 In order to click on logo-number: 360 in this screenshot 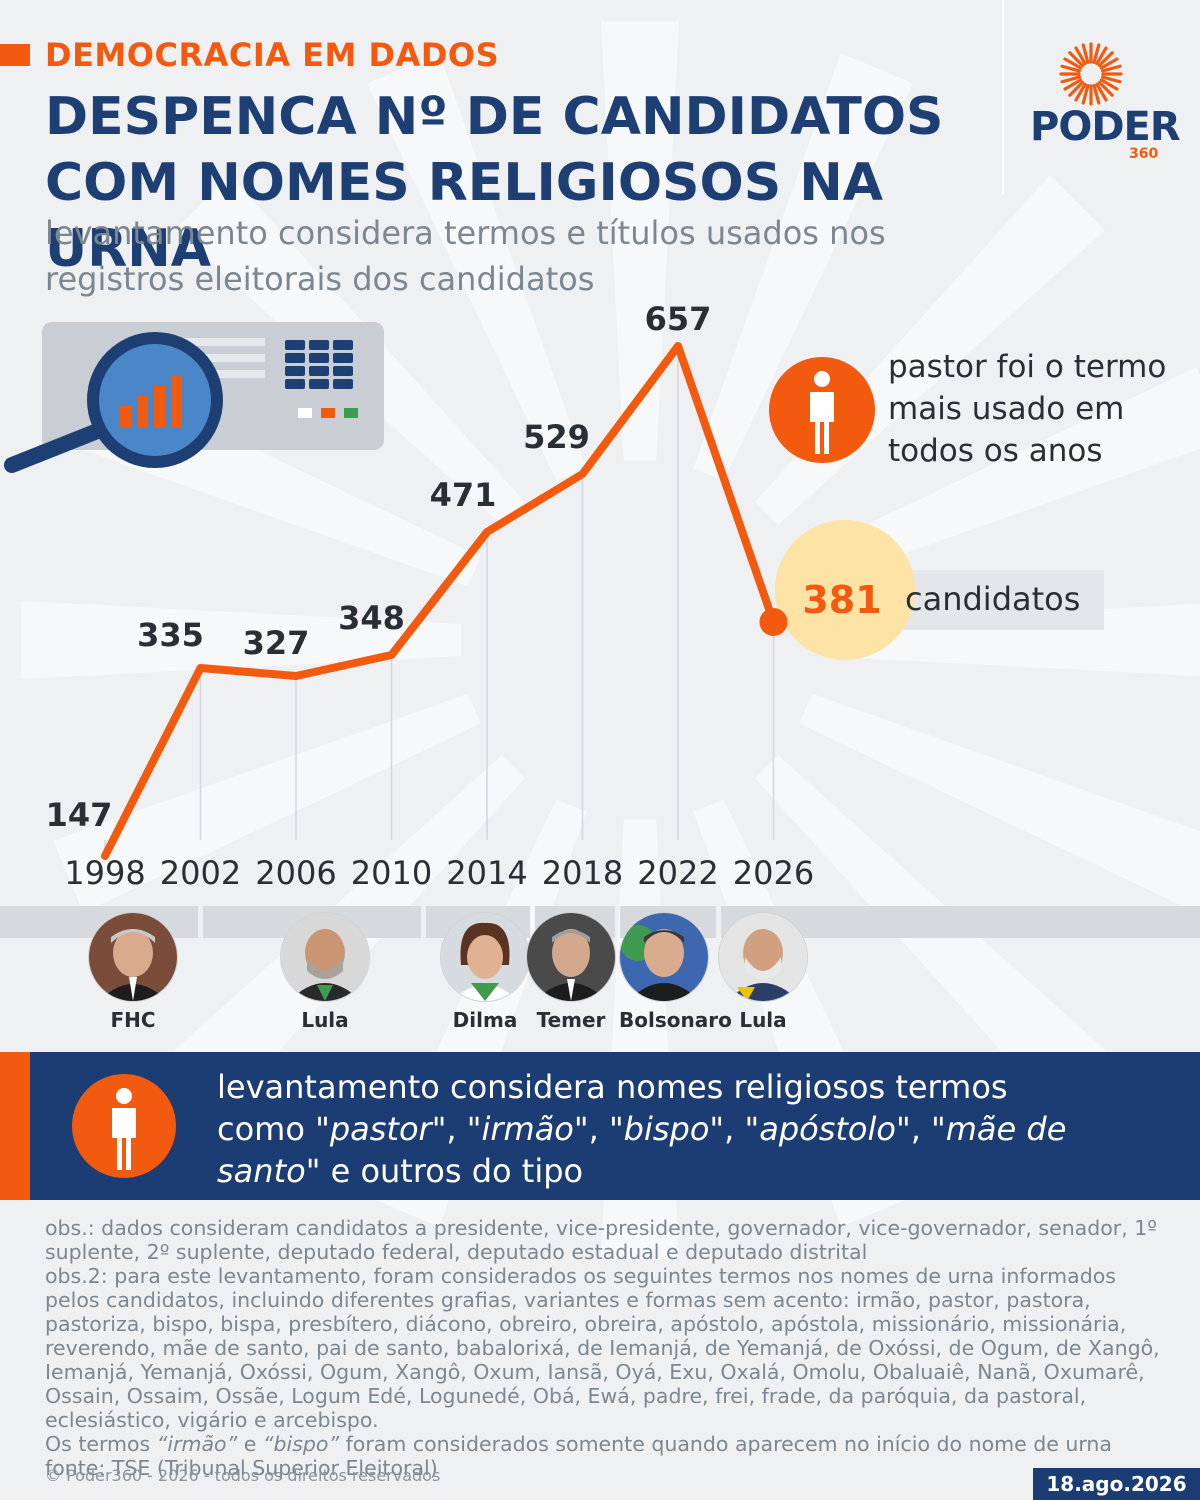, I will do `click(1144, 154)`.